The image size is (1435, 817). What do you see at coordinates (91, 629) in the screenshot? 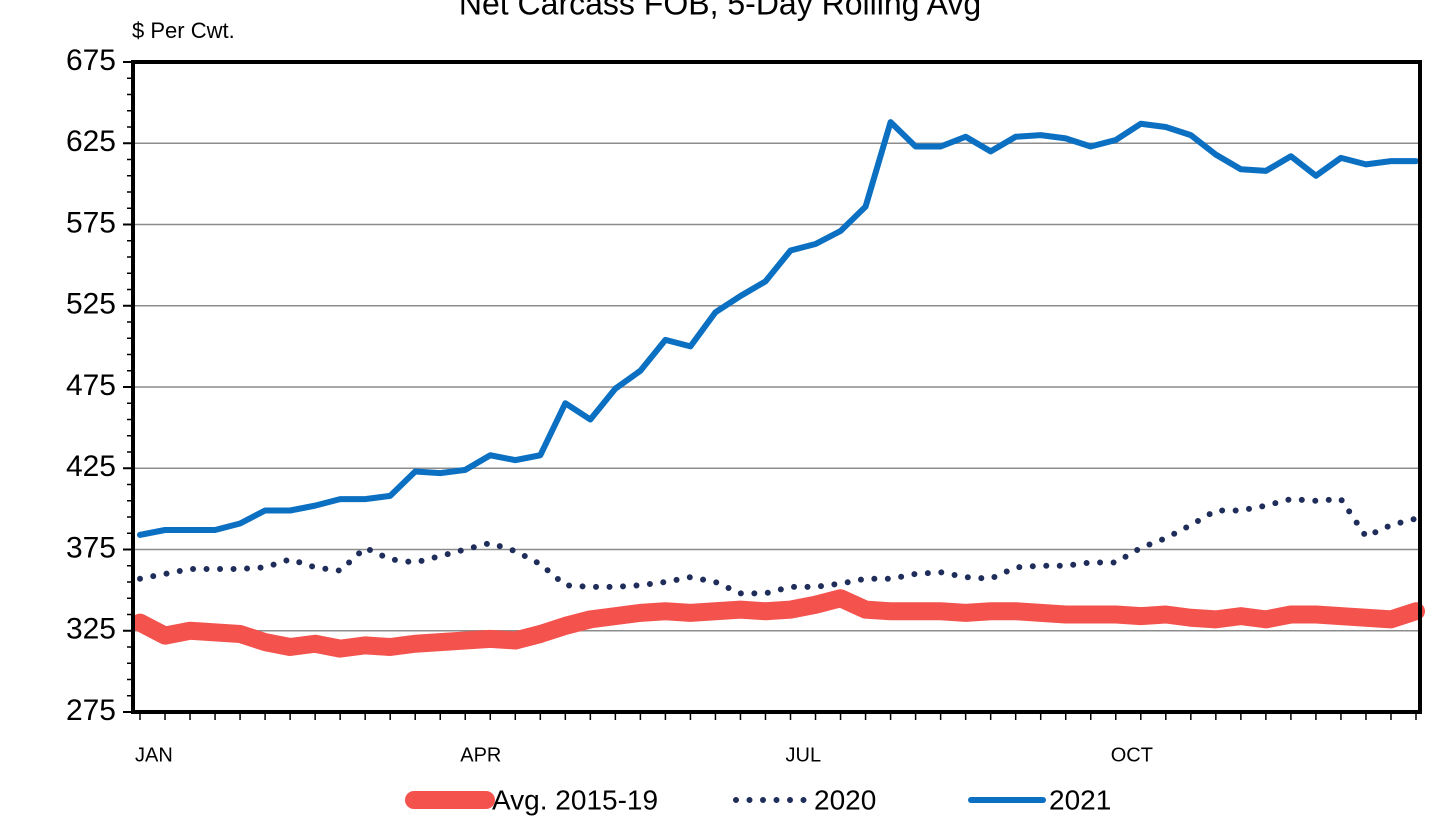
I see `y-tick-label: 325` at bounding box center [91, 629].